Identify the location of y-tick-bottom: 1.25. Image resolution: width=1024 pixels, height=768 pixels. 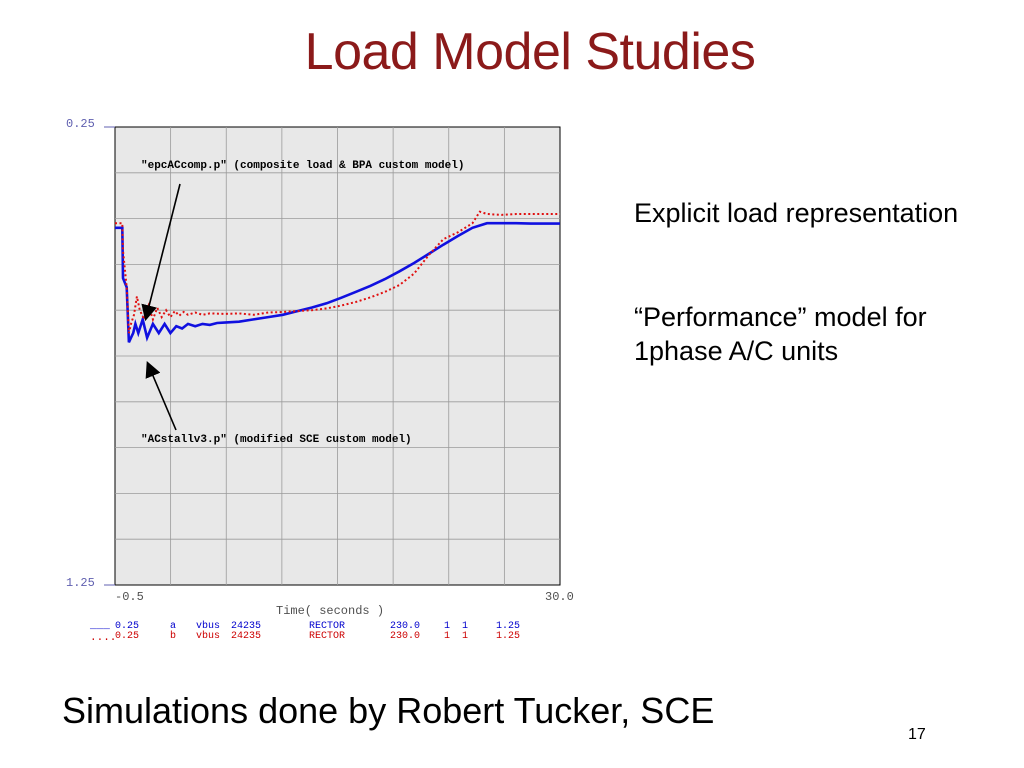
(80, 583).